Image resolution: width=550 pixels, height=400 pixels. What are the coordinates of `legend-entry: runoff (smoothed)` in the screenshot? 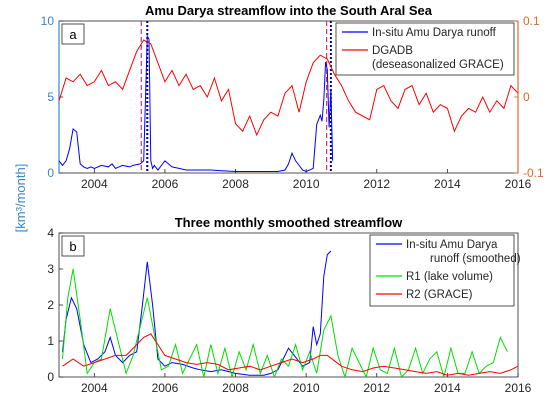 It's located at (475, 259).